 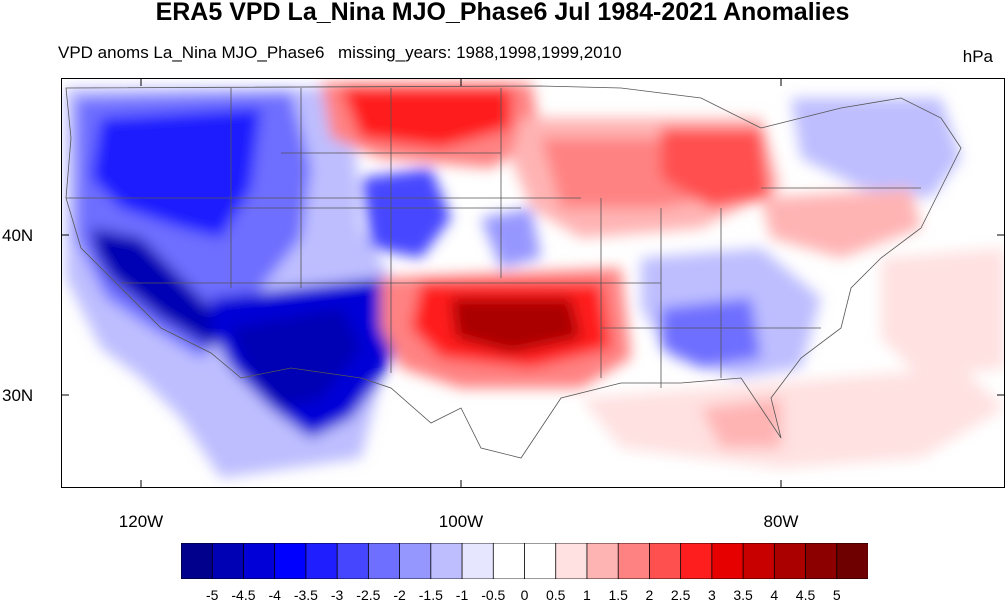 What do you see at coordinates (161, 288) in the screenshot?
I see `anomaly-california` at bounding box center [161, 288].